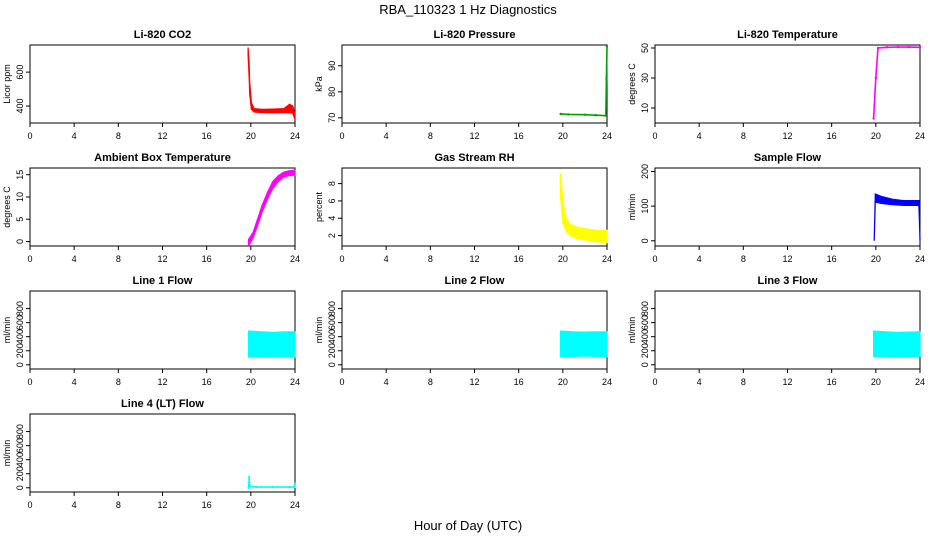  Describe the element at coordinates (645, 350) in the screenshot. I see `plot-9-ytick-label: 200` at that location.